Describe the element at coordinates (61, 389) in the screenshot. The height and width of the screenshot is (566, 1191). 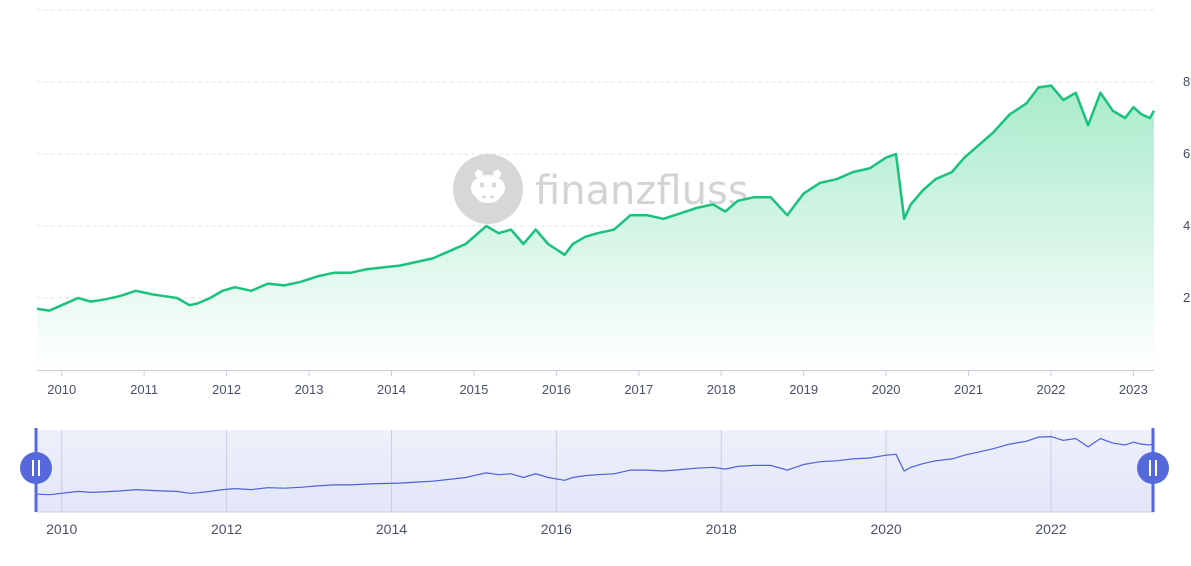
I see `x-tick-label: 2010` at that location.